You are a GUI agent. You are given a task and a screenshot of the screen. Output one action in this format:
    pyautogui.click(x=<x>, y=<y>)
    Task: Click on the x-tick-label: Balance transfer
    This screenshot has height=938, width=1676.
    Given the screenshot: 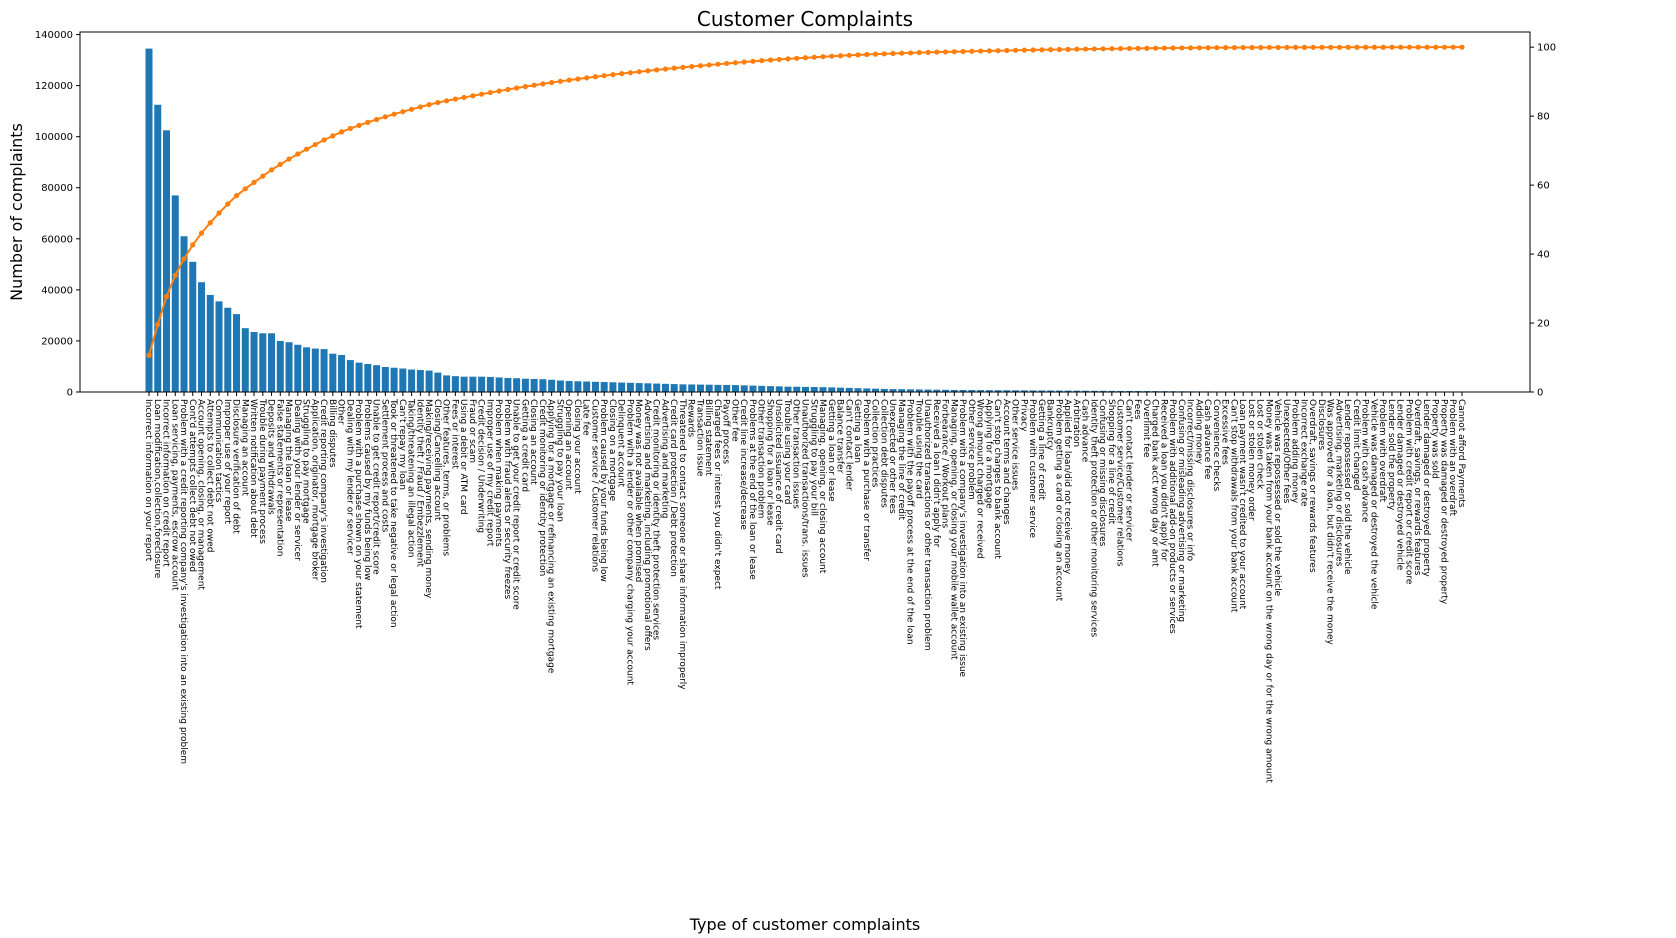 What is the action you would take?
    pyautogui.click(x=840, y=436)
    